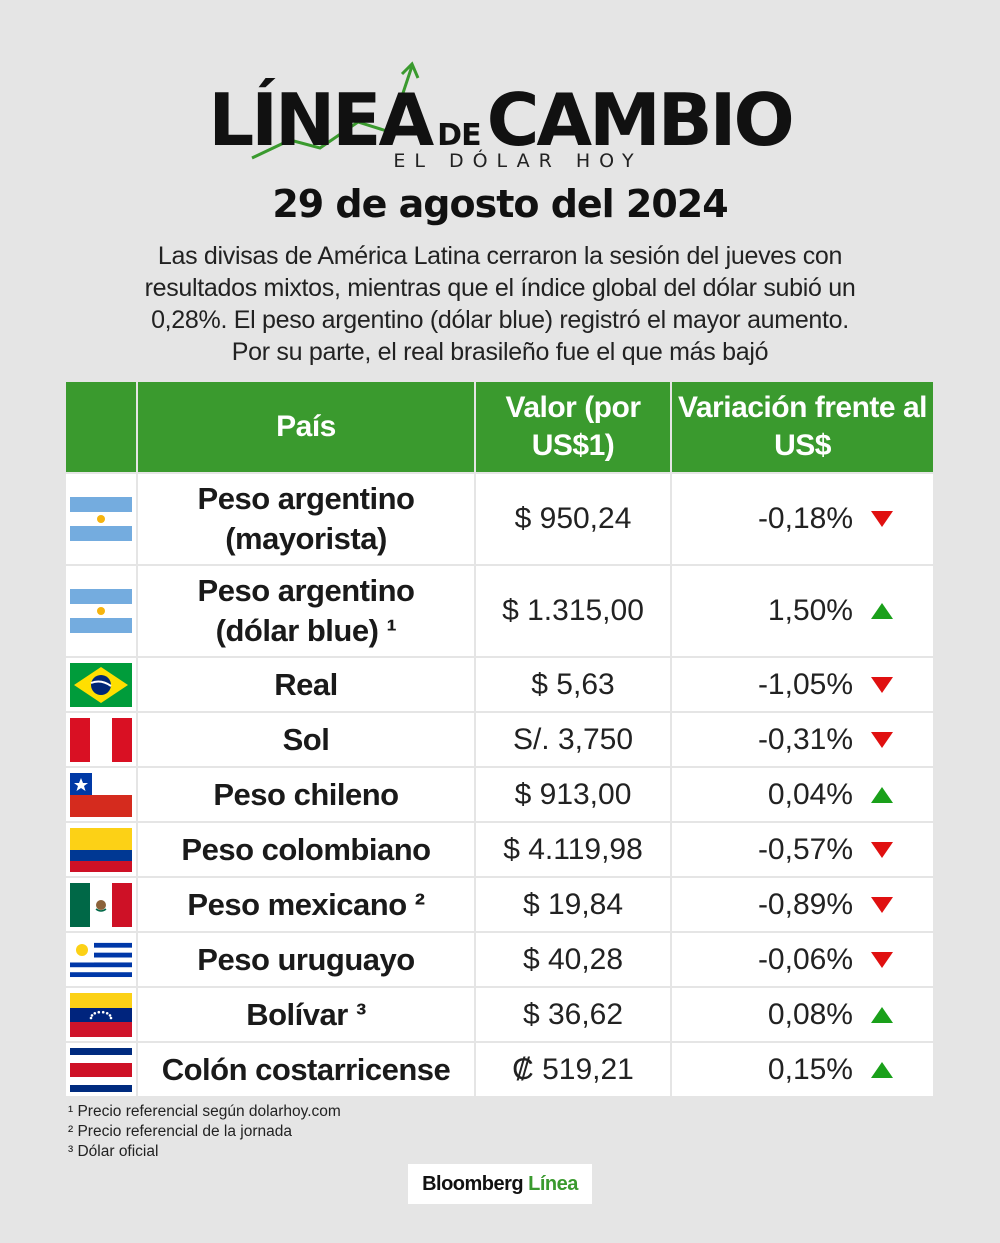 This screenshot has height=1243, width=1000. I want to click on header-value: Valor (por US$1), so click(572, 427).